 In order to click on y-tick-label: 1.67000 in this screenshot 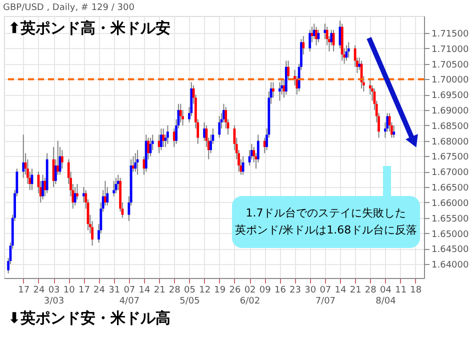, I will do `click(450, 173)`.